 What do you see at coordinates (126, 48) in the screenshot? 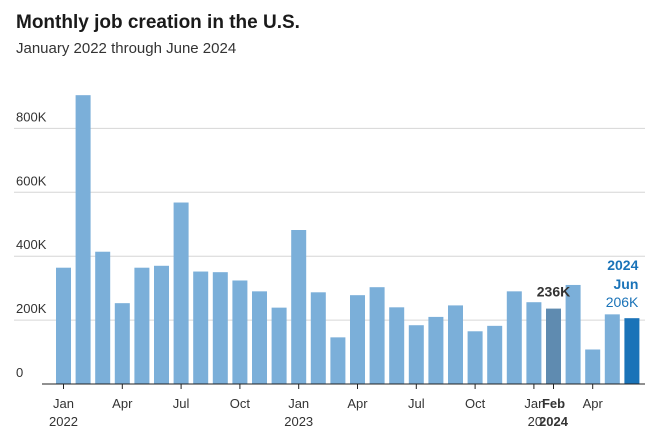
I see `chart-subtitle: January 2022 through June 2024` at bounding box center [126, 48].